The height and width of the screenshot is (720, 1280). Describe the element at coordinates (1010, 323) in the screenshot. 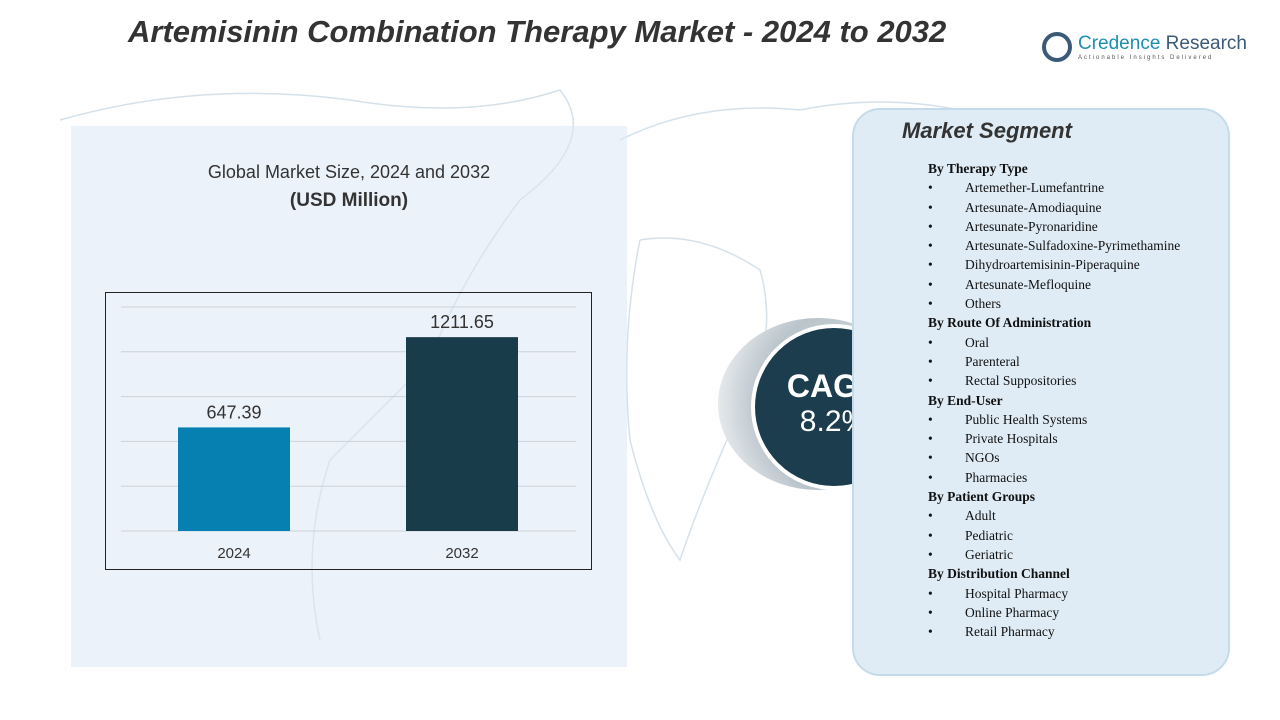

I see `segment-category: By Route Of Administration` at that location.